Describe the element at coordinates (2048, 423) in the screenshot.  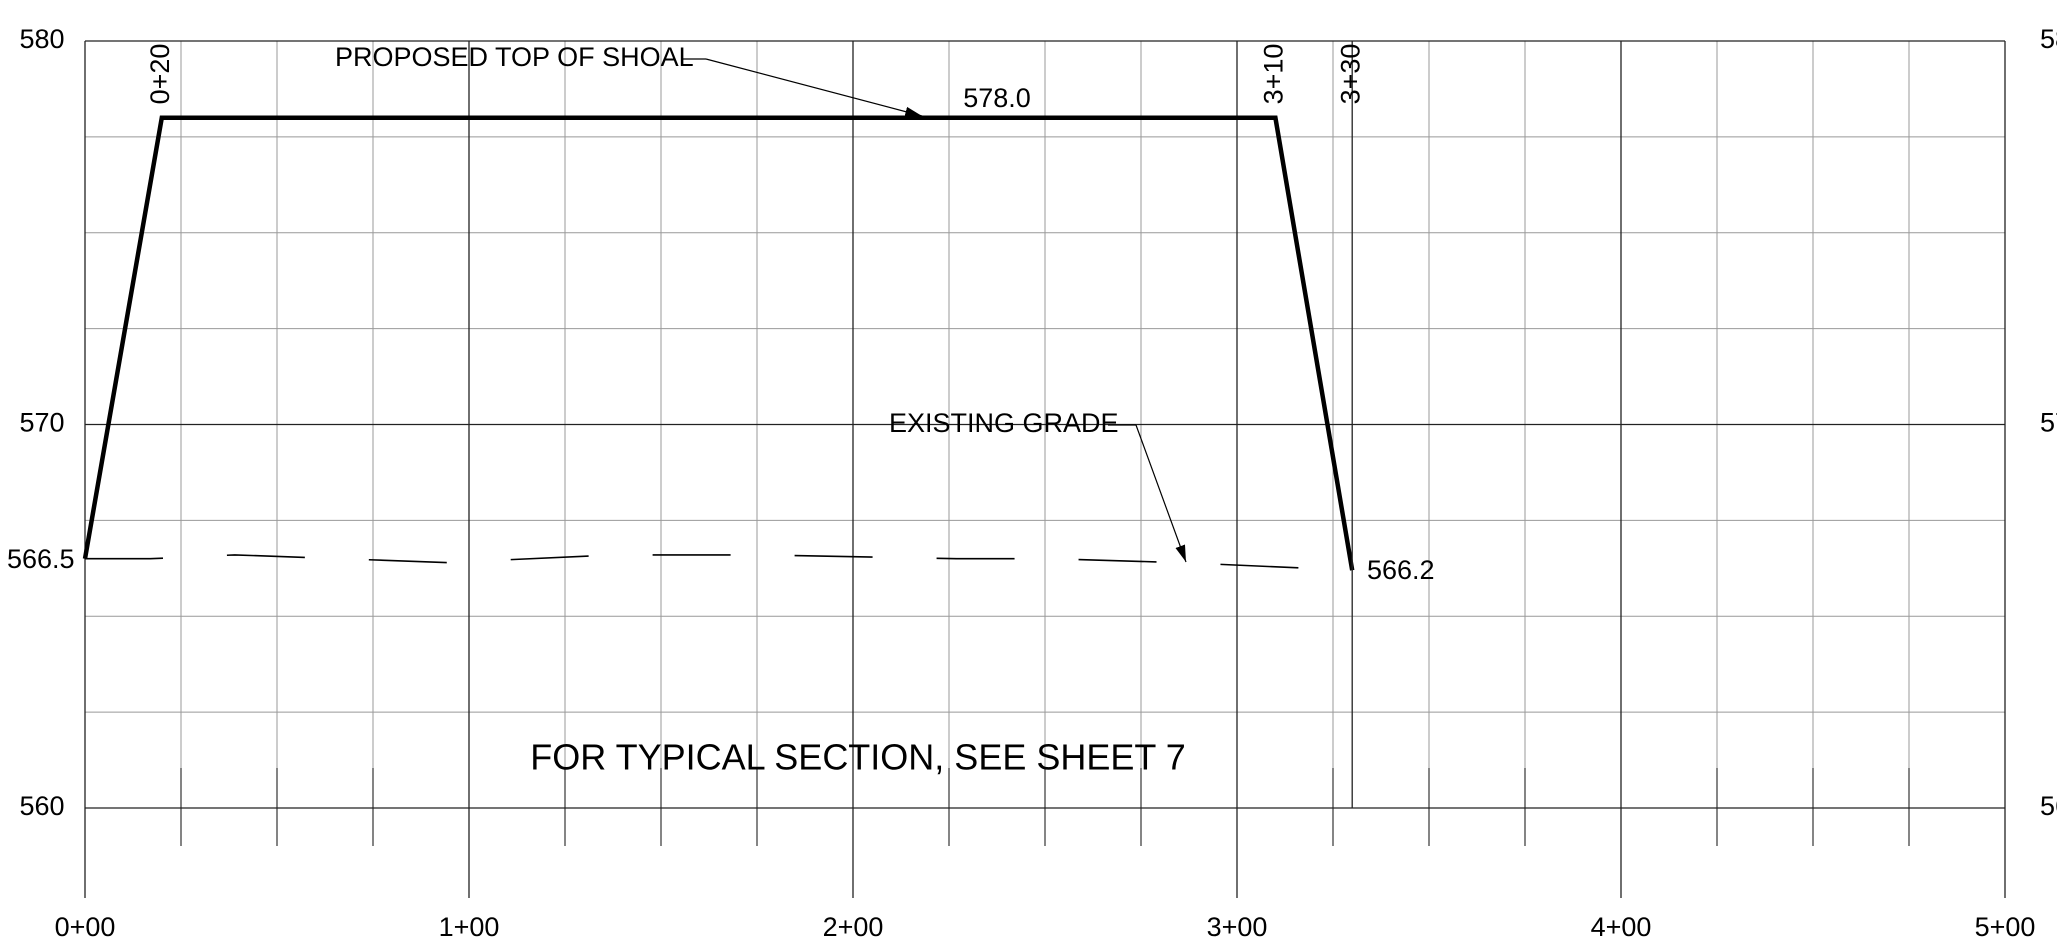
I see `y-tick-label-right: 570` at that location.